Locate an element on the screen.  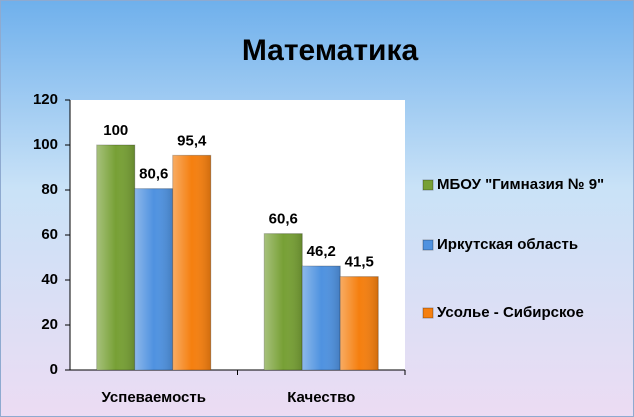
y-tick-label: 60 is located at coordinates (49, 234).